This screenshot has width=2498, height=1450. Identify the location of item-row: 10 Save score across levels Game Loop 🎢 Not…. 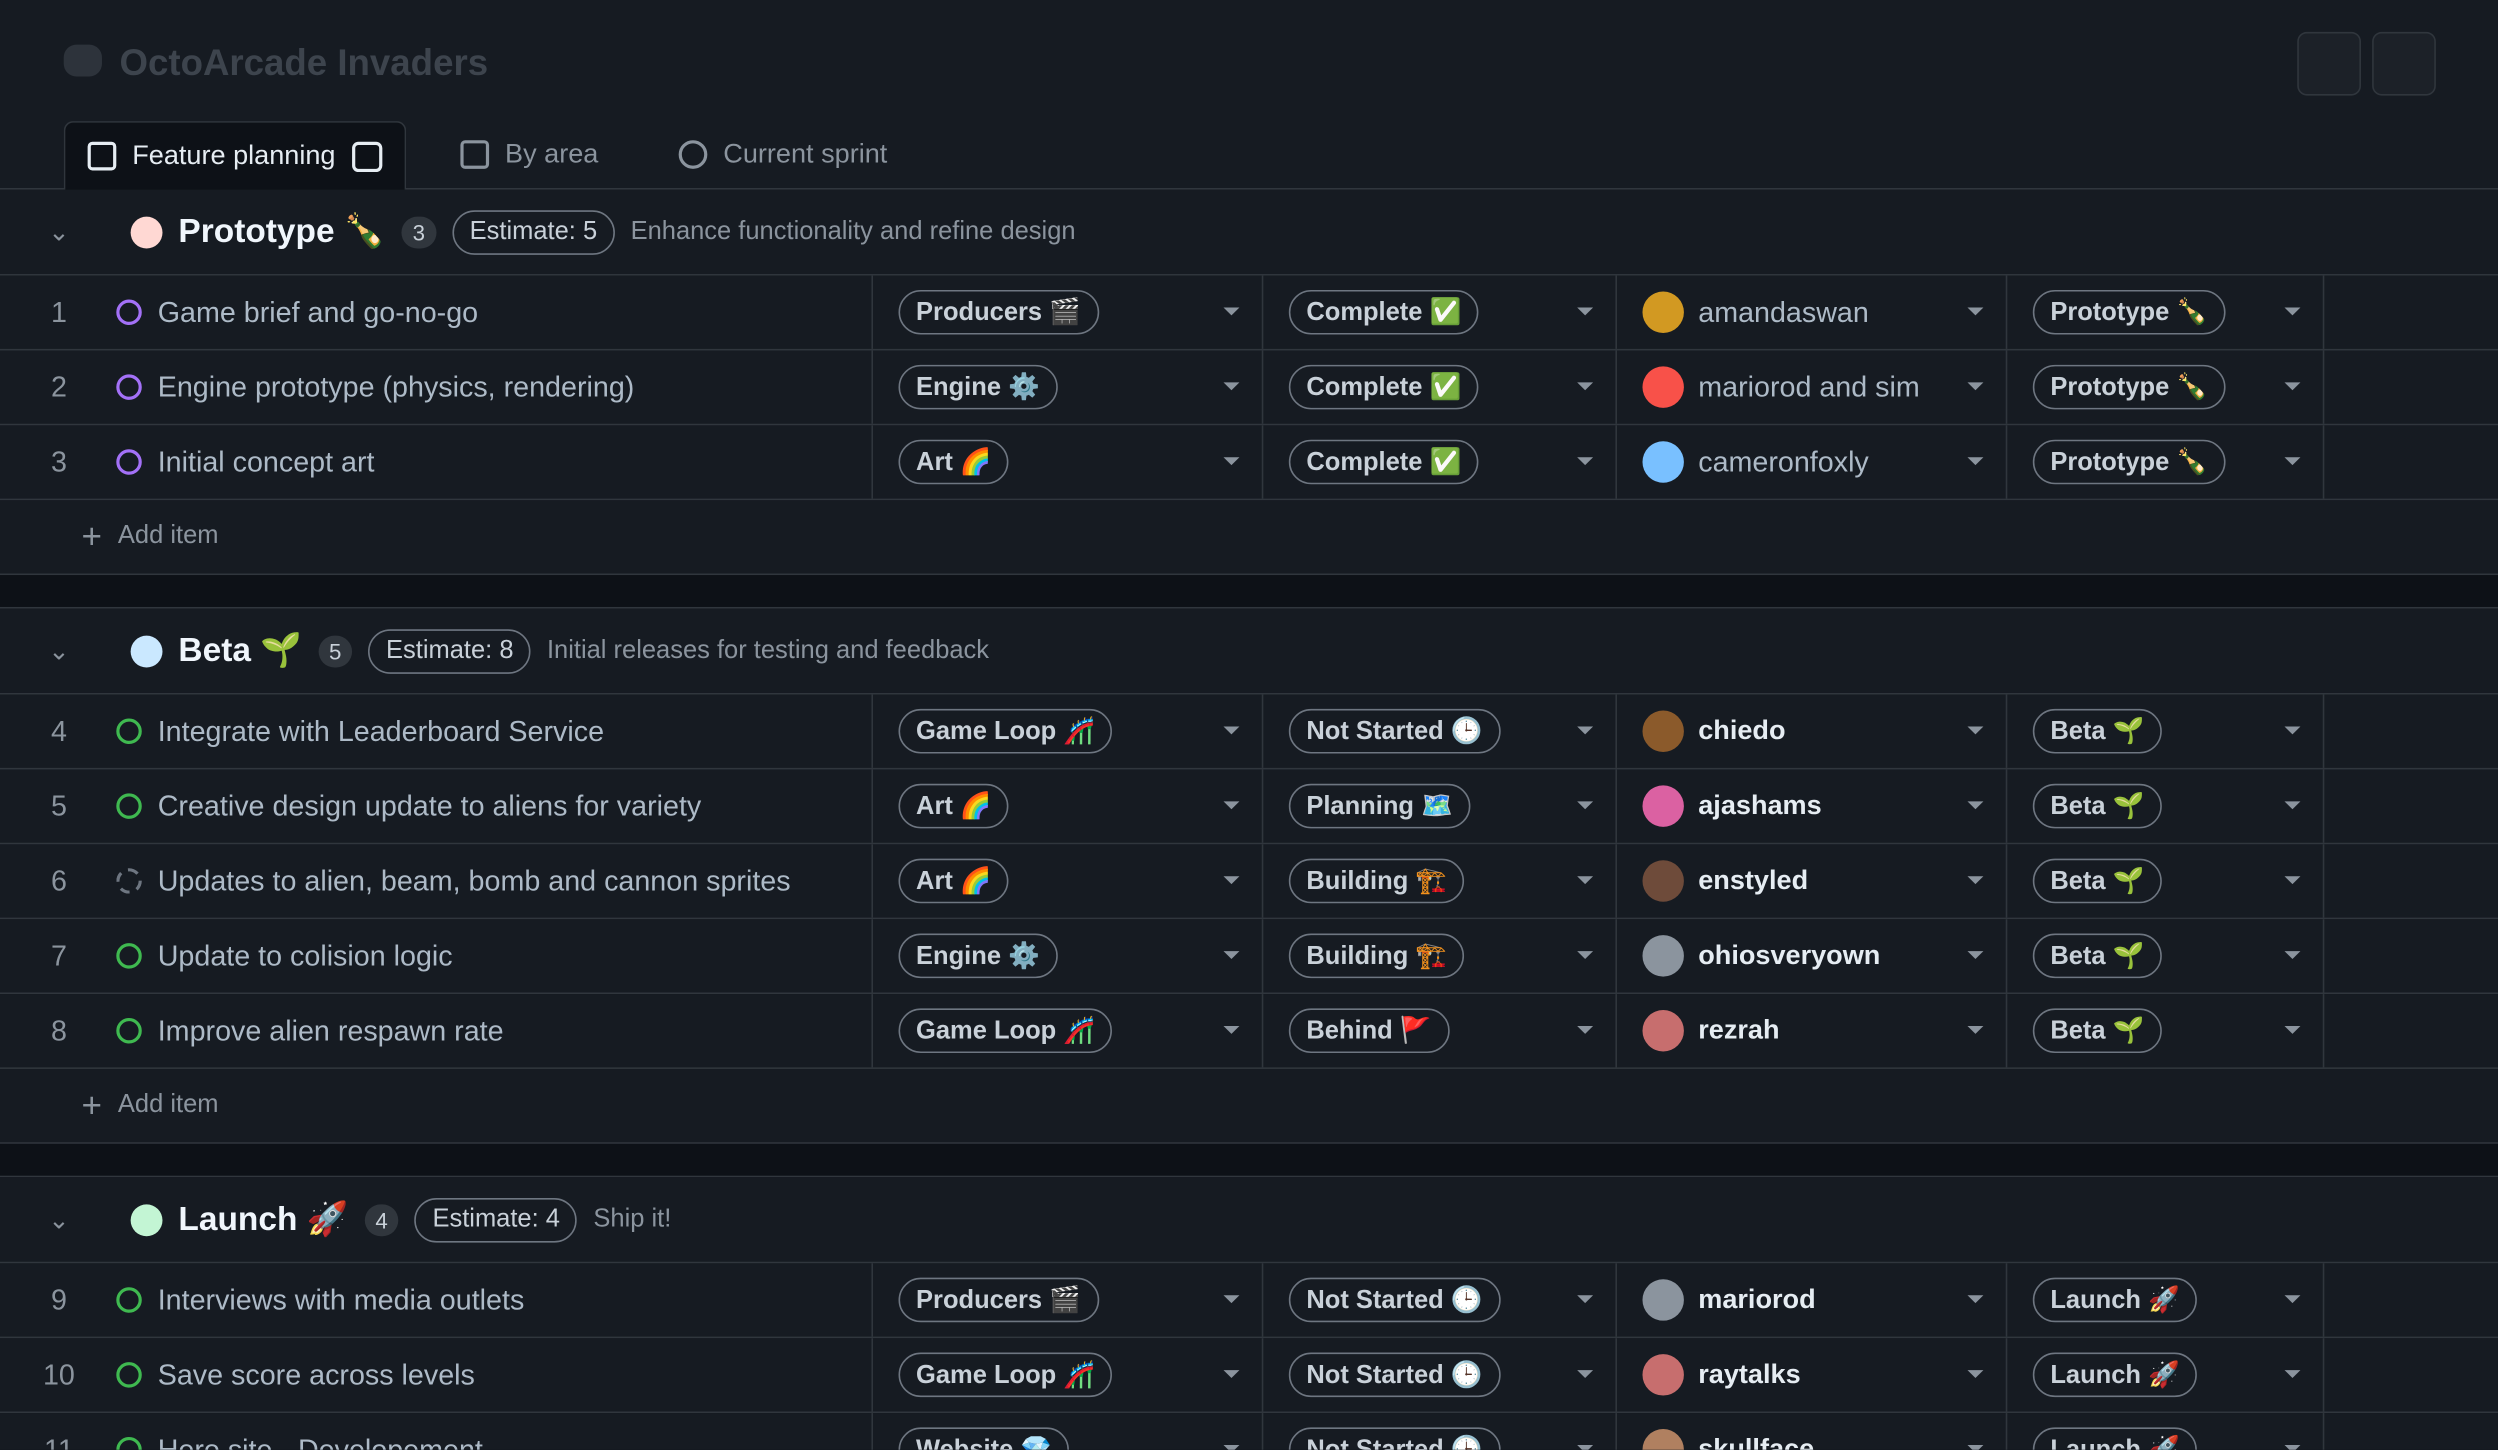
(1249, 1376).